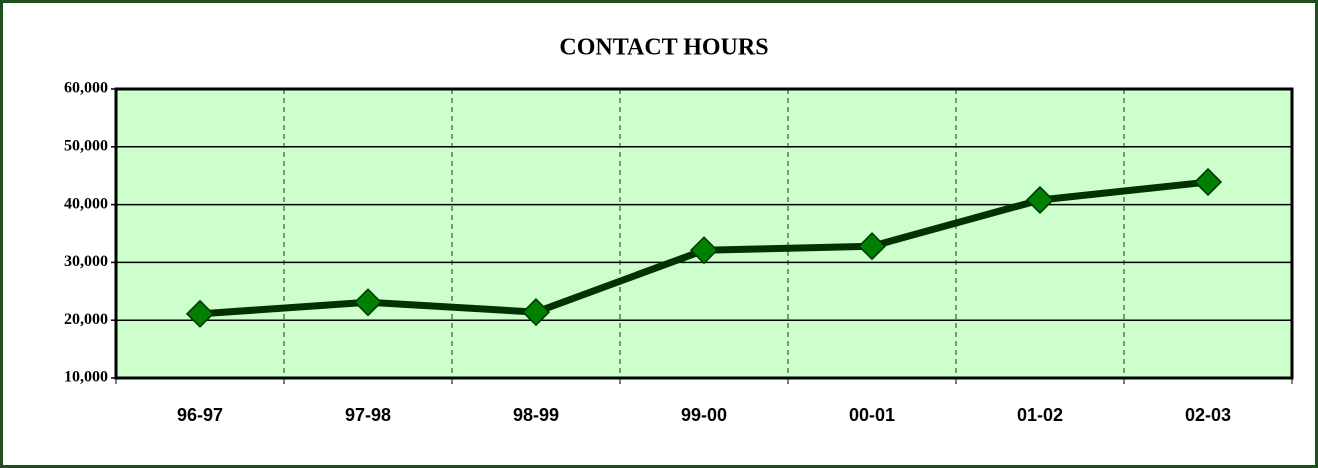  Describe the element at coordinates (1040, 415) in the screenshot. I see `x-tick-label: 01-02` at that location.